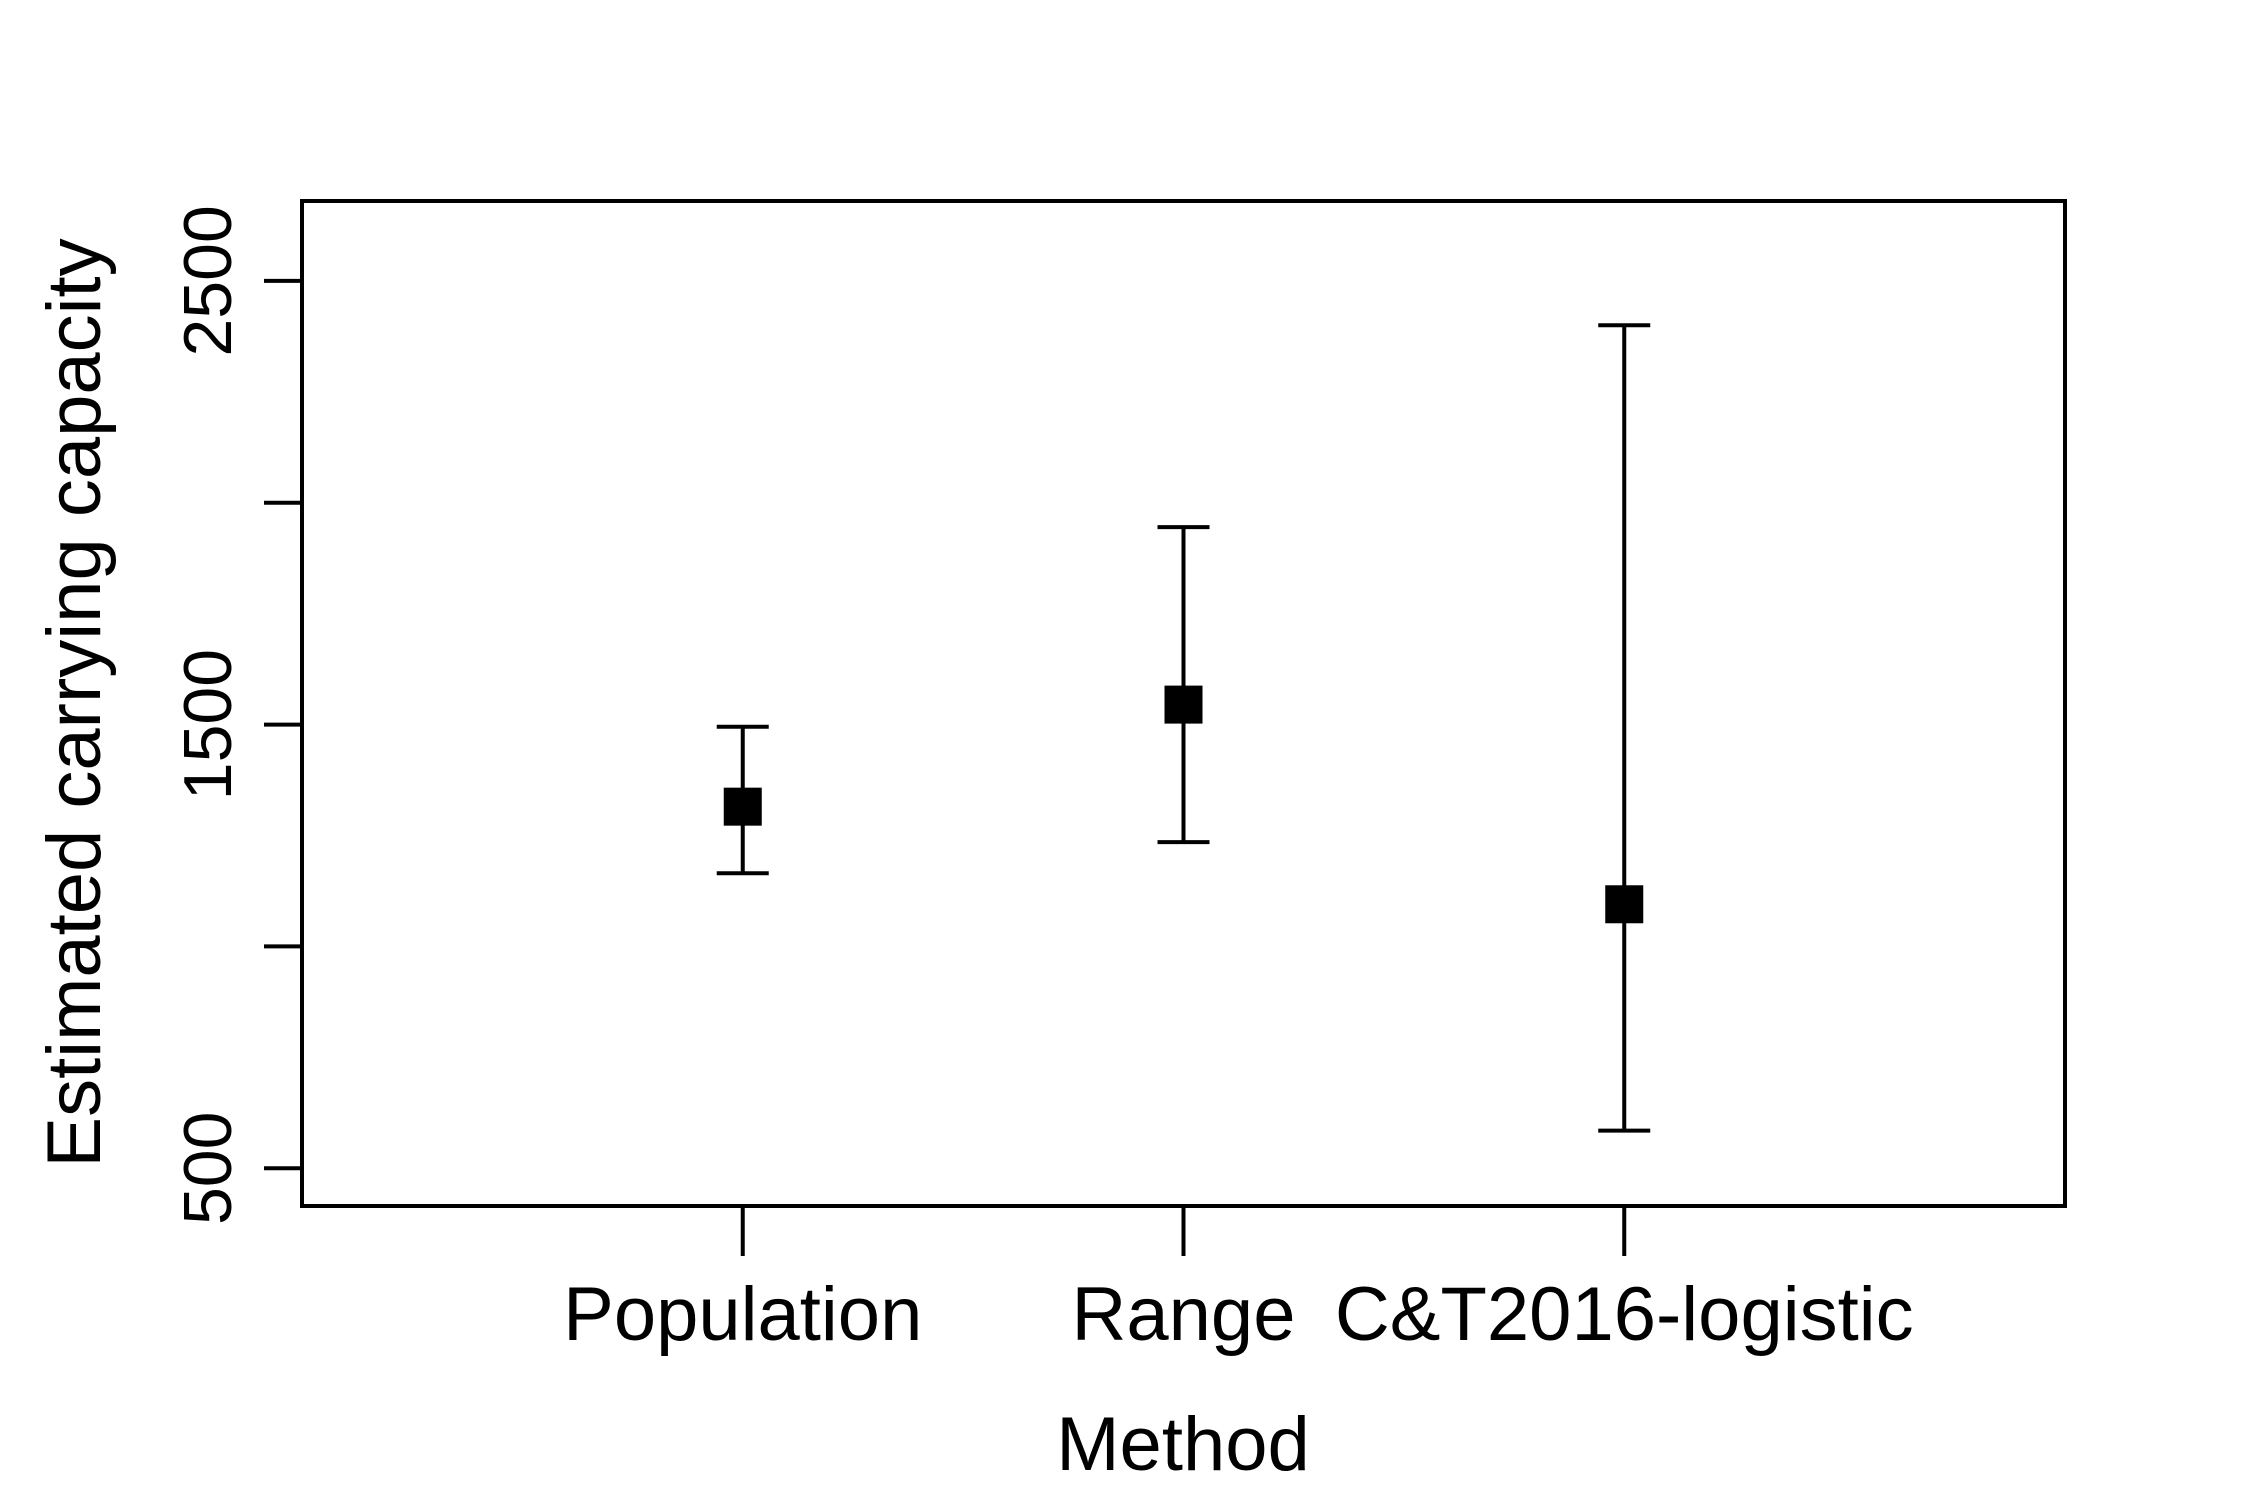 This screenshot has height=1500, width=2250. I want to click on y-axis-title: Estimated carrying capacity, so click(74, 702).